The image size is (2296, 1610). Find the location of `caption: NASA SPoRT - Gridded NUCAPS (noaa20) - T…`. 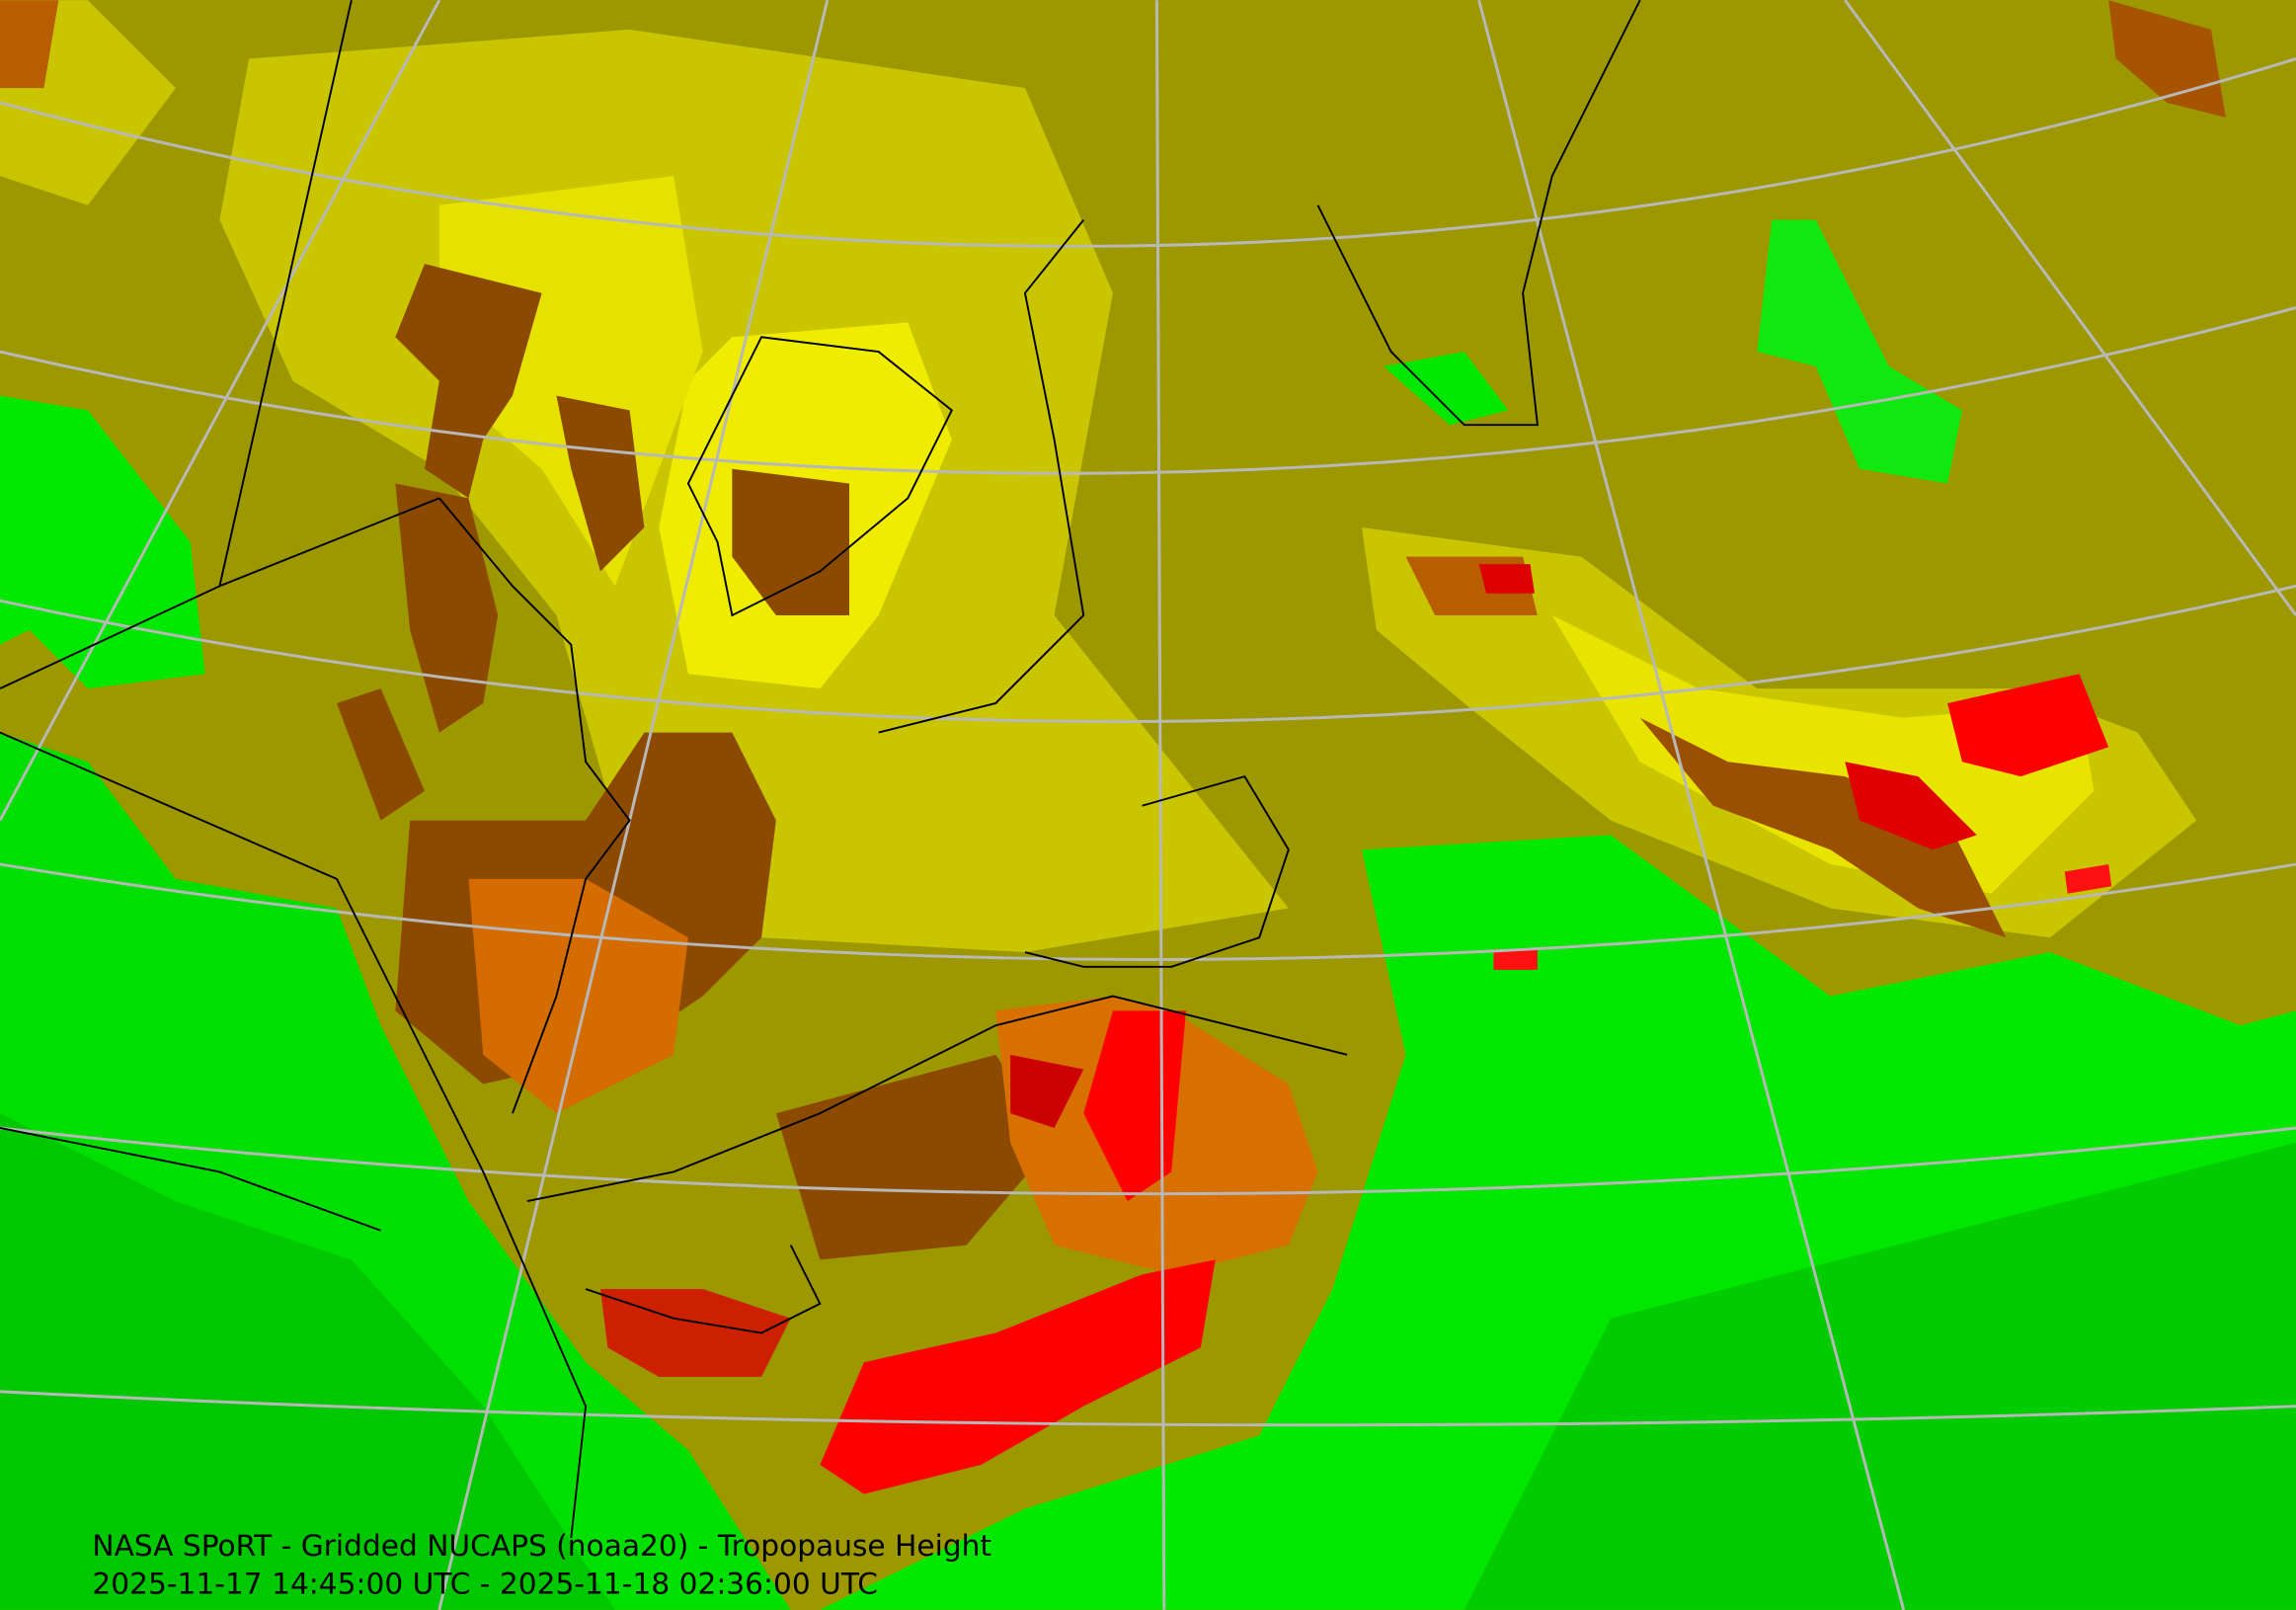

caption: NASA SPoRT - Gridded NUCAPS (noaa20) - T… is located at coordinates (542, 1564).